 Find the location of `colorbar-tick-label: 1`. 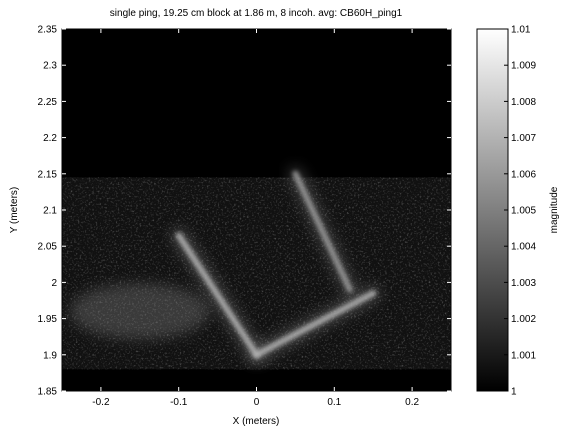

colorbar-tick-label: 1 is located at coordinates (514, 392).